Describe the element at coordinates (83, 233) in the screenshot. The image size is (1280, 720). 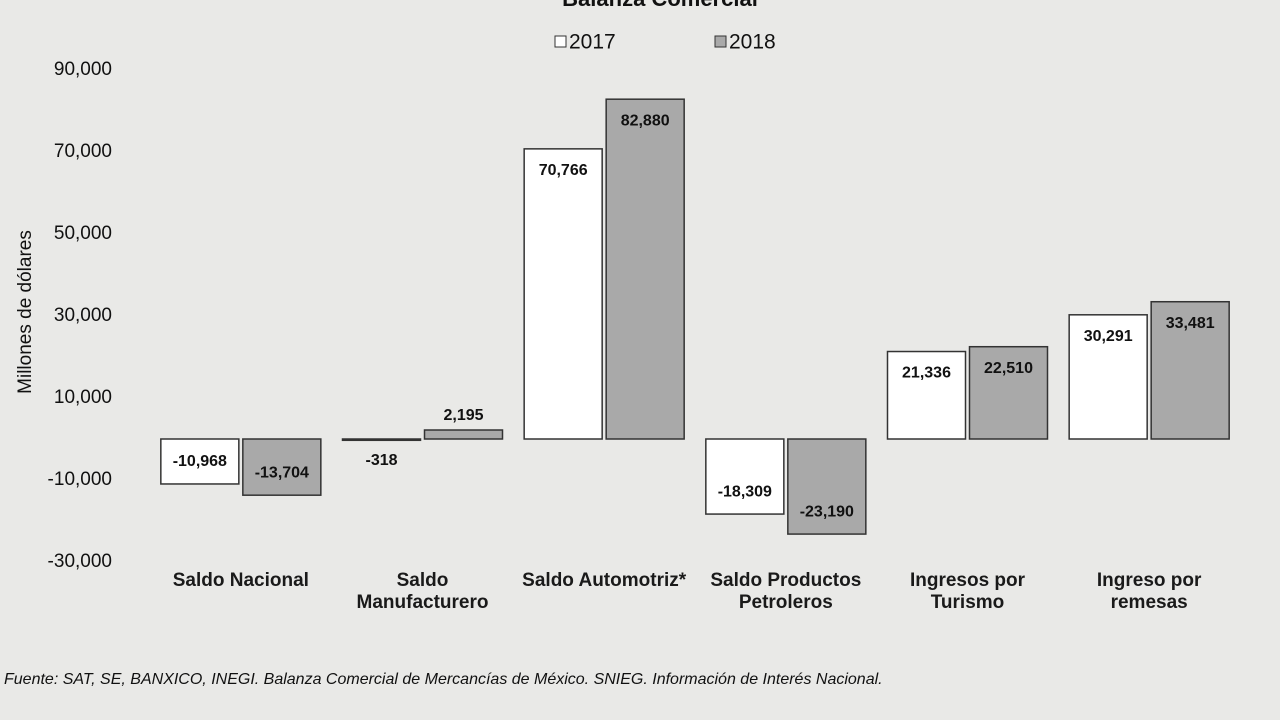
I see `y-tick-label: 50,000` at that location.